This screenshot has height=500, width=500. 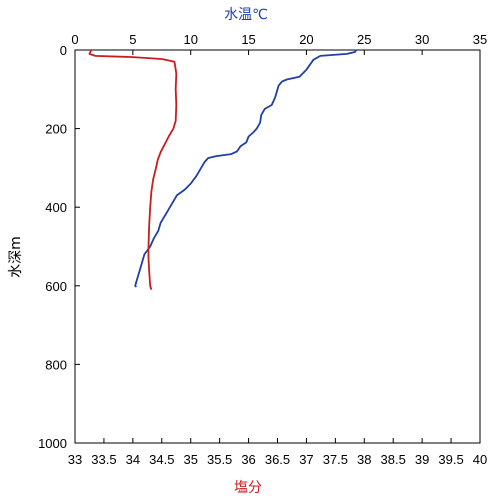 I want to click on x-top-tick-label: 35, so click(x=480, y=39).